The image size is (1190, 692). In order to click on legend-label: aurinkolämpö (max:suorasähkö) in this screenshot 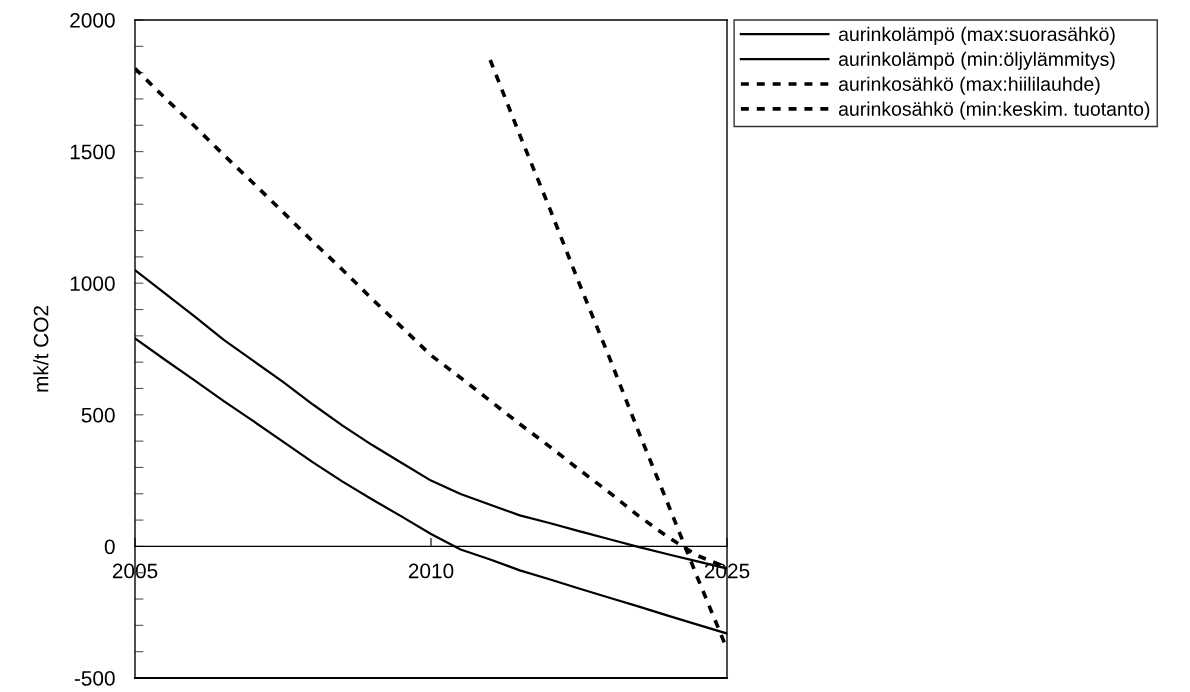, I will do `click(976, 35)`.